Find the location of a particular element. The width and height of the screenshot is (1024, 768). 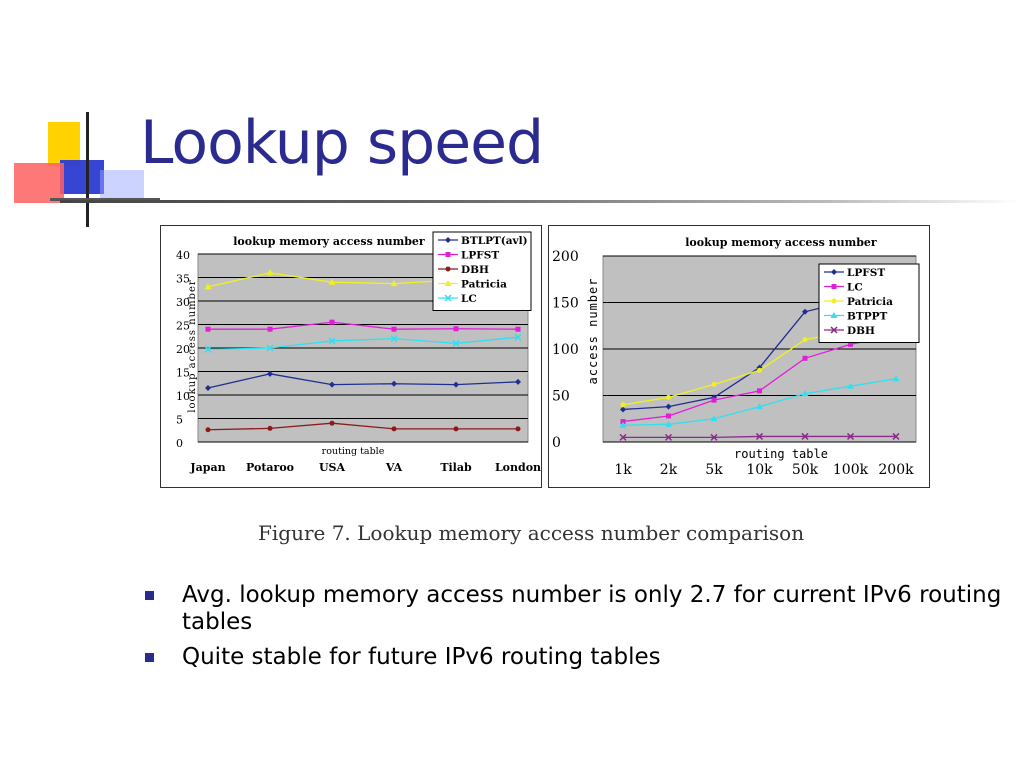

title-divider is located at coordinates (540, 201).